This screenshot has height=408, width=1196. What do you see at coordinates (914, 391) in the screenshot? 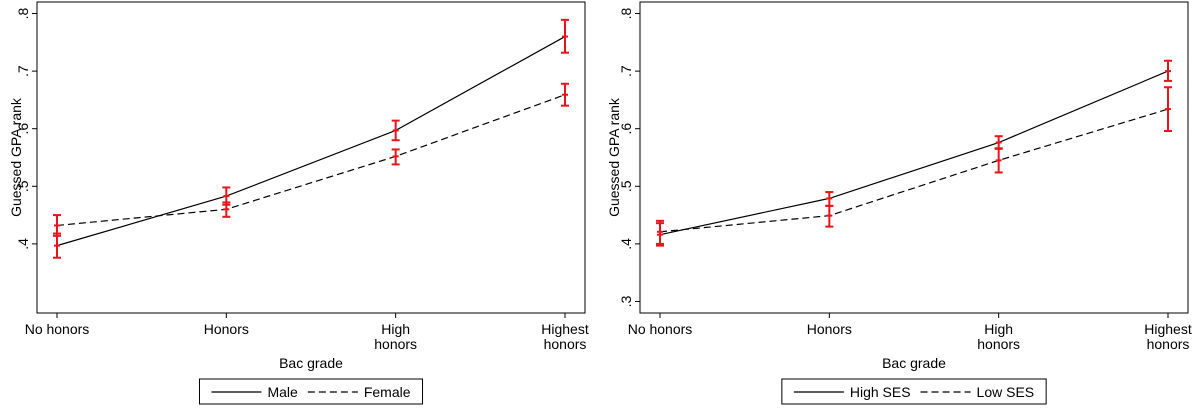
I see `legend: High SES Low SES` at bounding box center [914, 391].